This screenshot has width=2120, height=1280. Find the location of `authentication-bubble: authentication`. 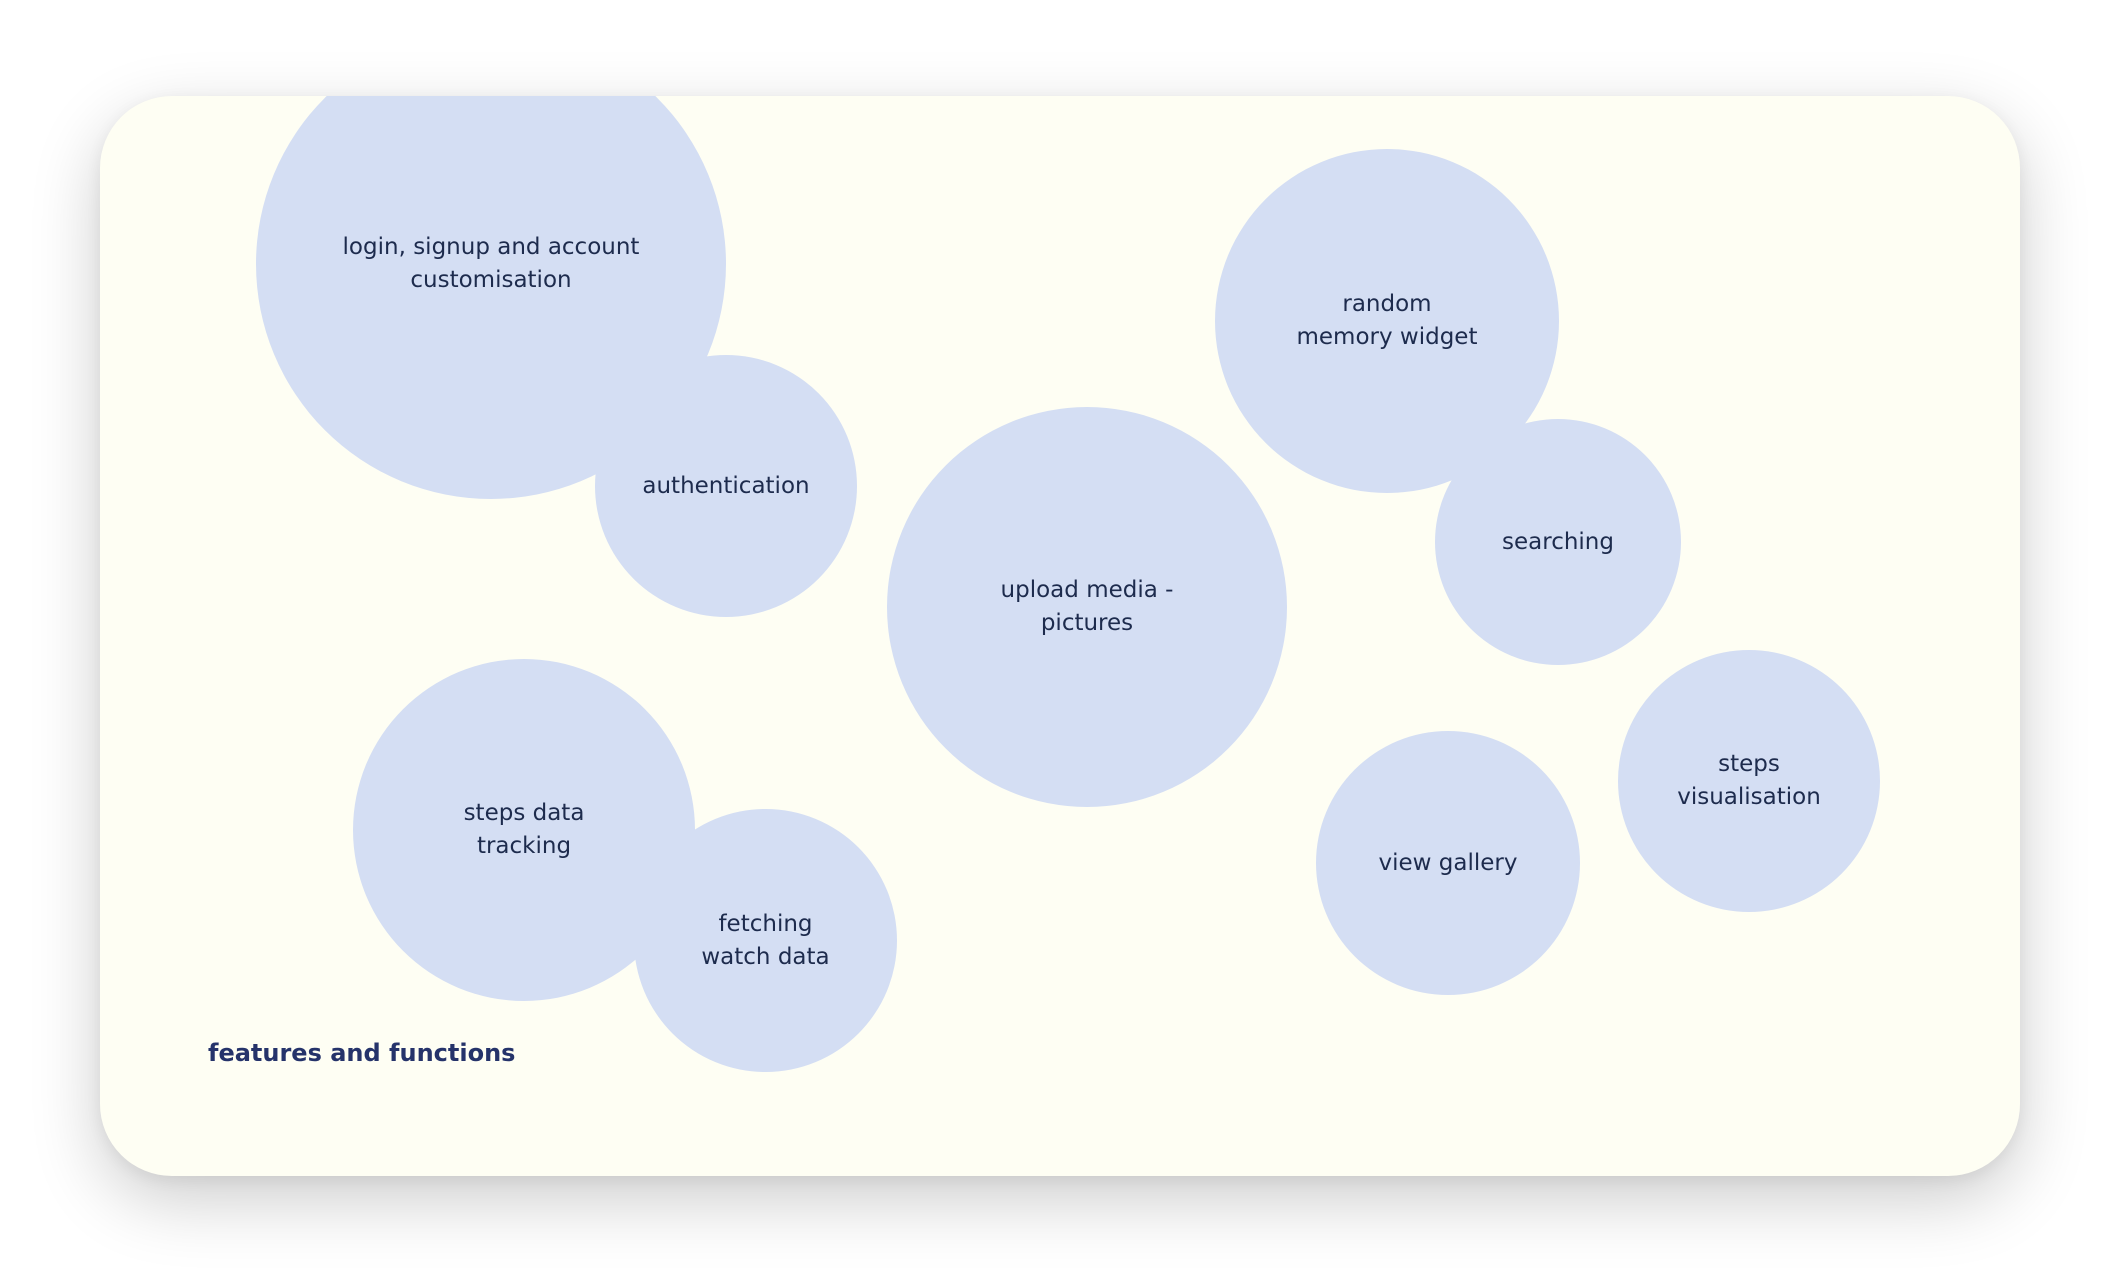

authentication-bubble: authentication is located at coordinates (726, 486).